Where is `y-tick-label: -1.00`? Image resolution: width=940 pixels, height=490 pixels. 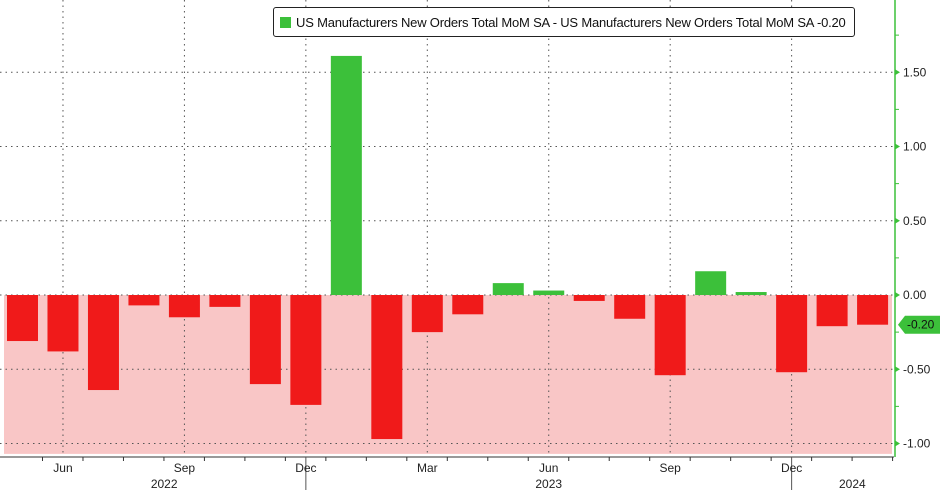
y-tick-label: -1.00 is located at coordinates (917, 444).